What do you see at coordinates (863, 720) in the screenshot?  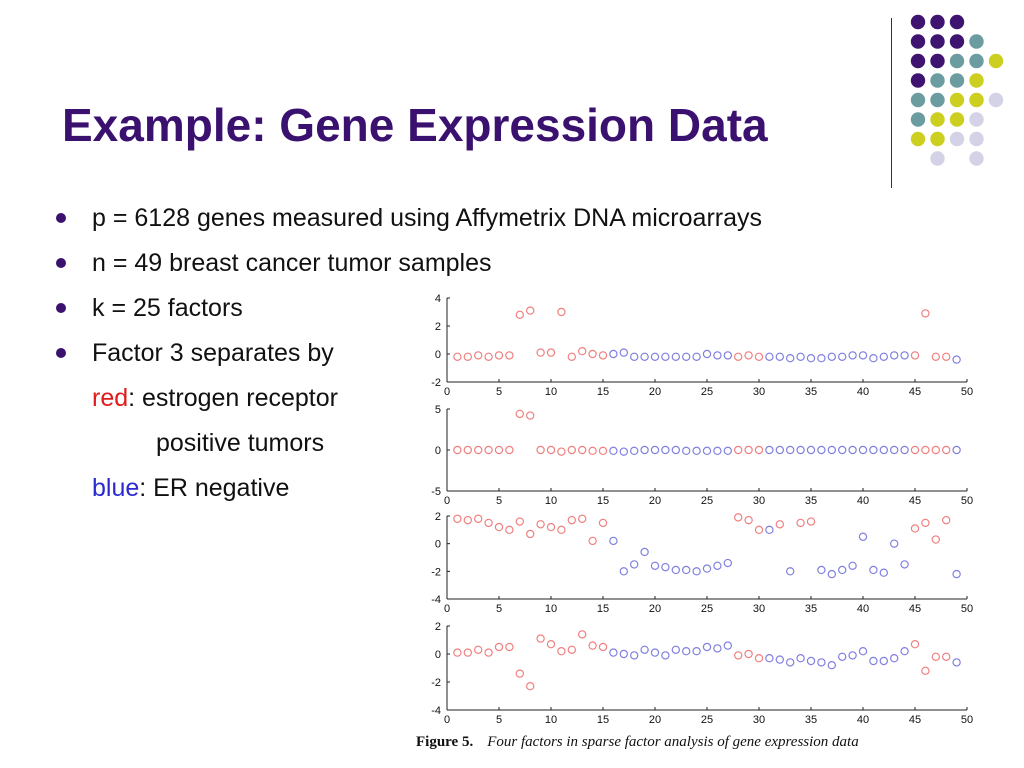 I see `x-tick-label: 40` at bounding box center [863, 720].